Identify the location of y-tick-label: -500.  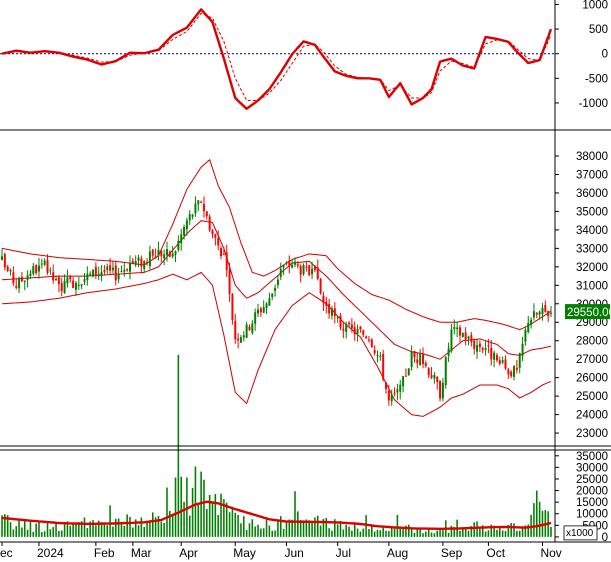
(596, 79).